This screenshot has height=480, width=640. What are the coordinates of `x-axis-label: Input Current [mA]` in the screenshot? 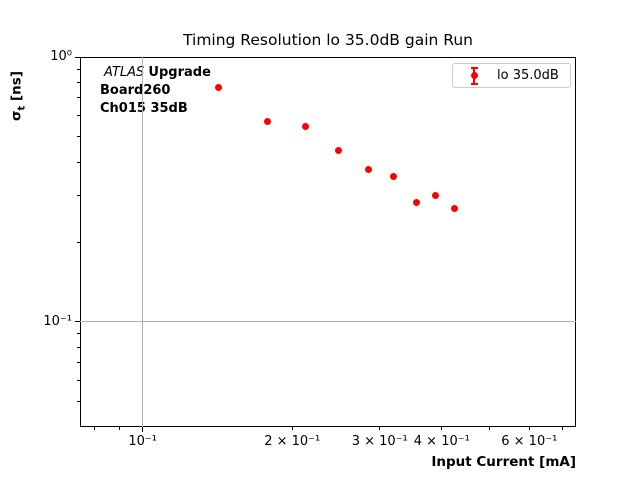 It's located at (503, 462).